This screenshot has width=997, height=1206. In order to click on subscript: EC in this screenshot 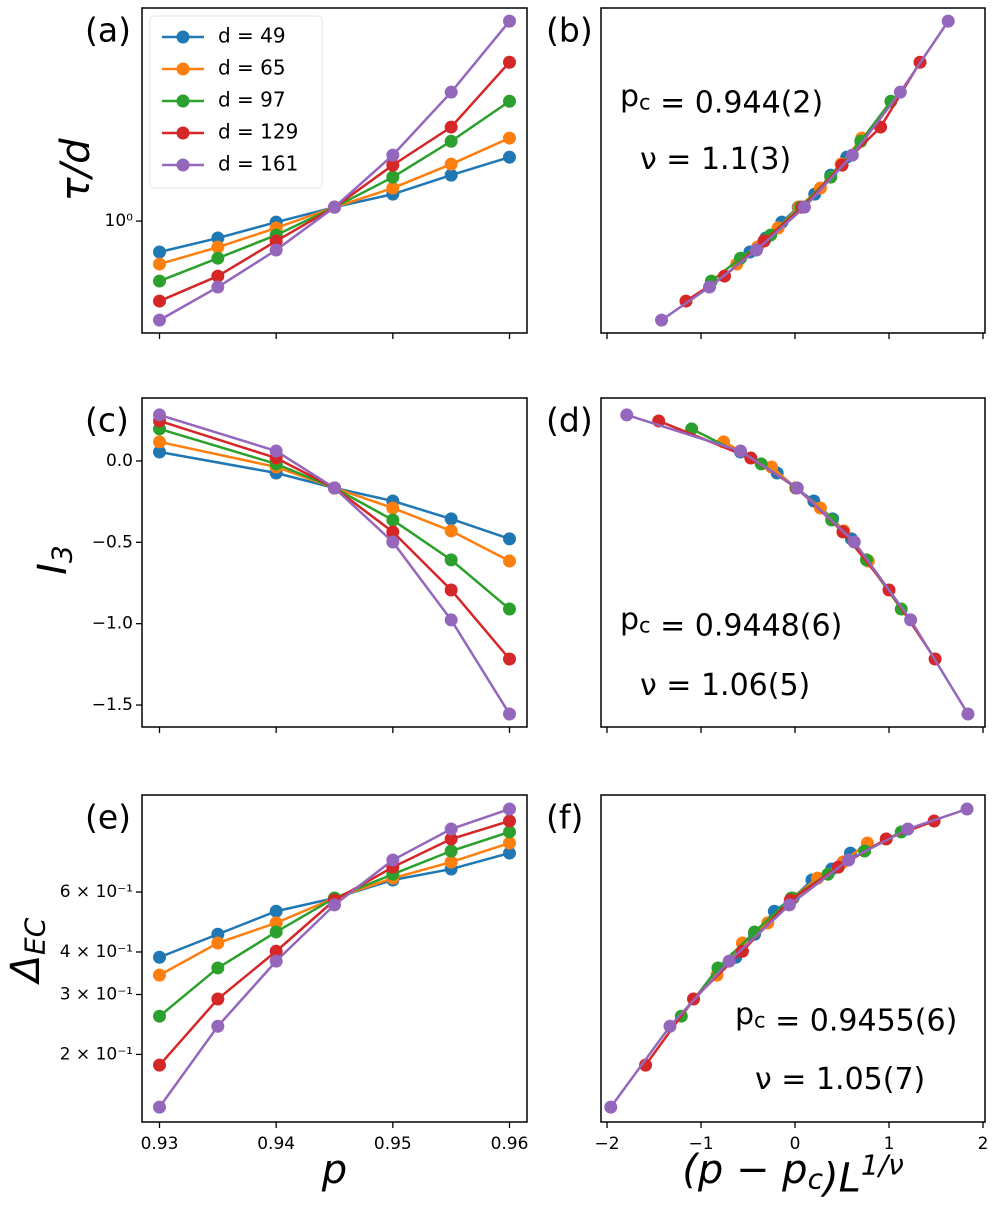, I will do `click(34, 936)`.